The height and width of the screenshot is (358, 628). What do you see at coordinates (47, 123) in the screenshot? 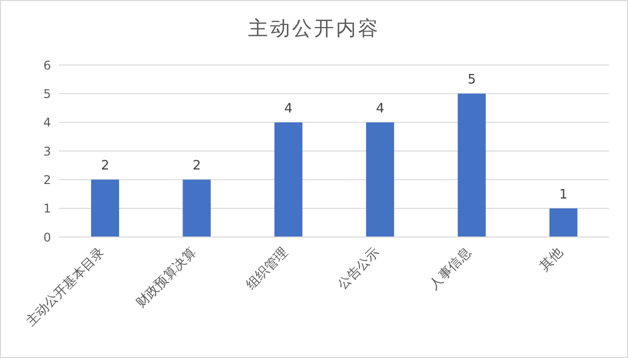
I see `y-tick-label: 4` at bounding box center [47, 123].